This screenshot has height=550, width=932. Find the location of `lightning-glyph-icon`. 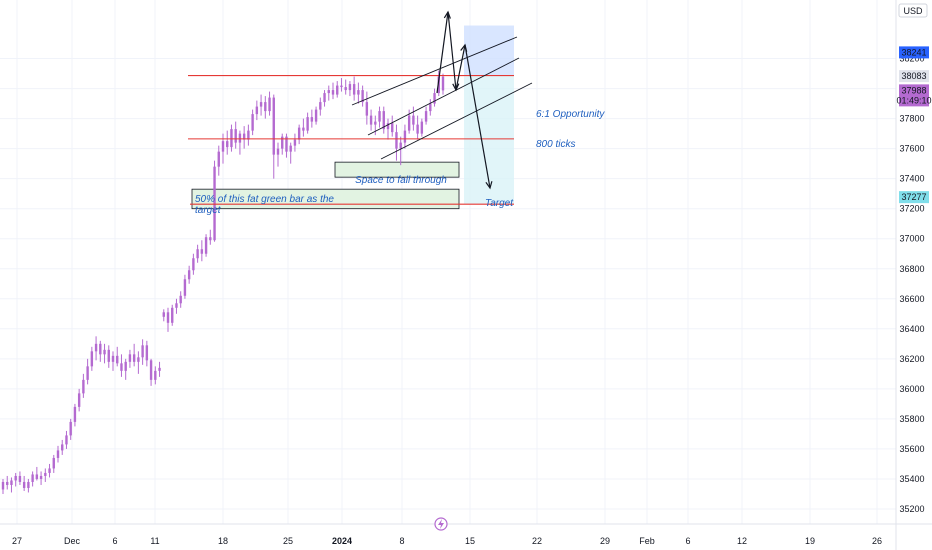

lightning-glyph-icon is located at coordinates (441, 524).